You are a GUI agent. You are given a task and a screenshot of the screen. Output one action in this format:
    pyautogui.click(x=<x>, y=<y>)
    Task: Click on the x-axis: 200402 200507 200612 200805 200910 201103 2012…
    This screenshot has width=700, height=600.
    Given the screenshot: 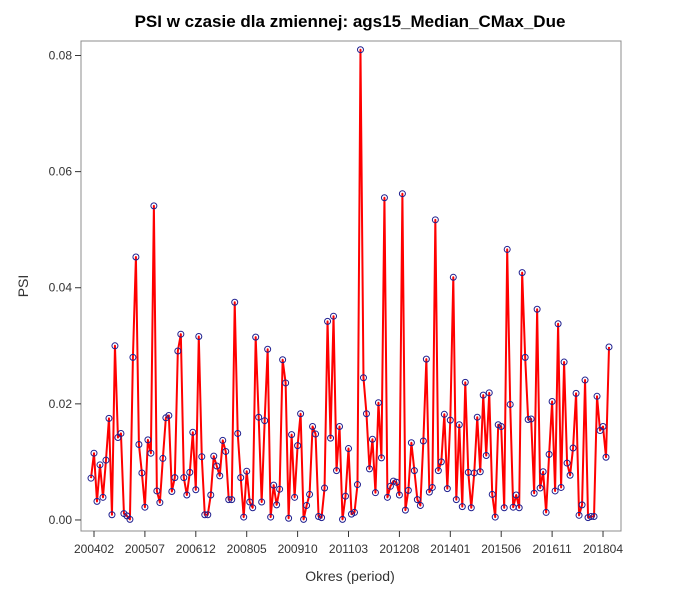 What is the action you would take?
    pyautogui.click(x=348, y=543)
    